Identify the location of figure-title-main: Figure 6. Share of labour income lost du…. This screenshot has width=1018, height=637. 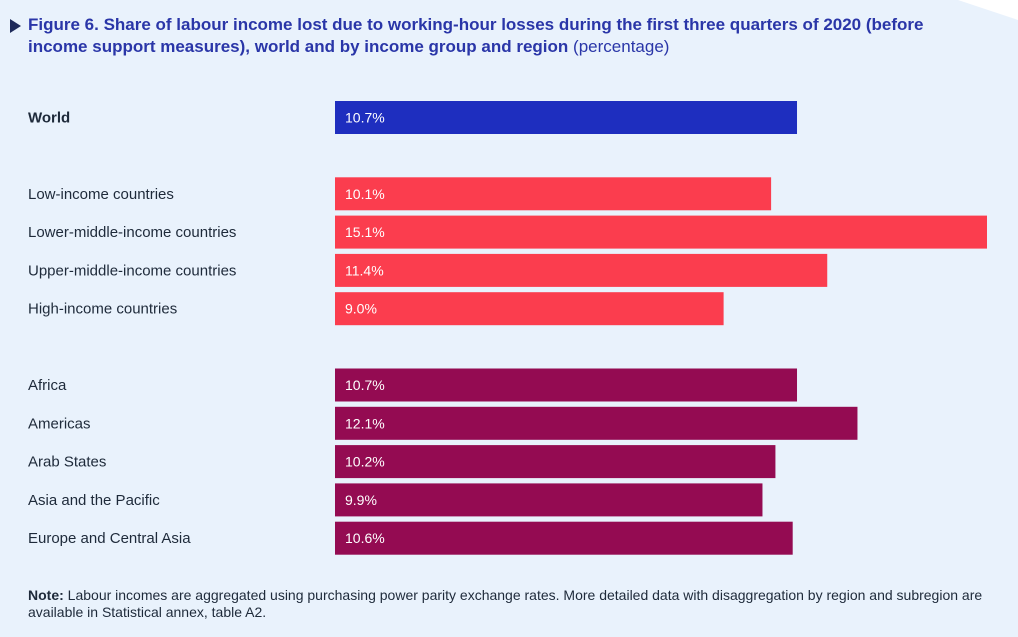
(476, 35).